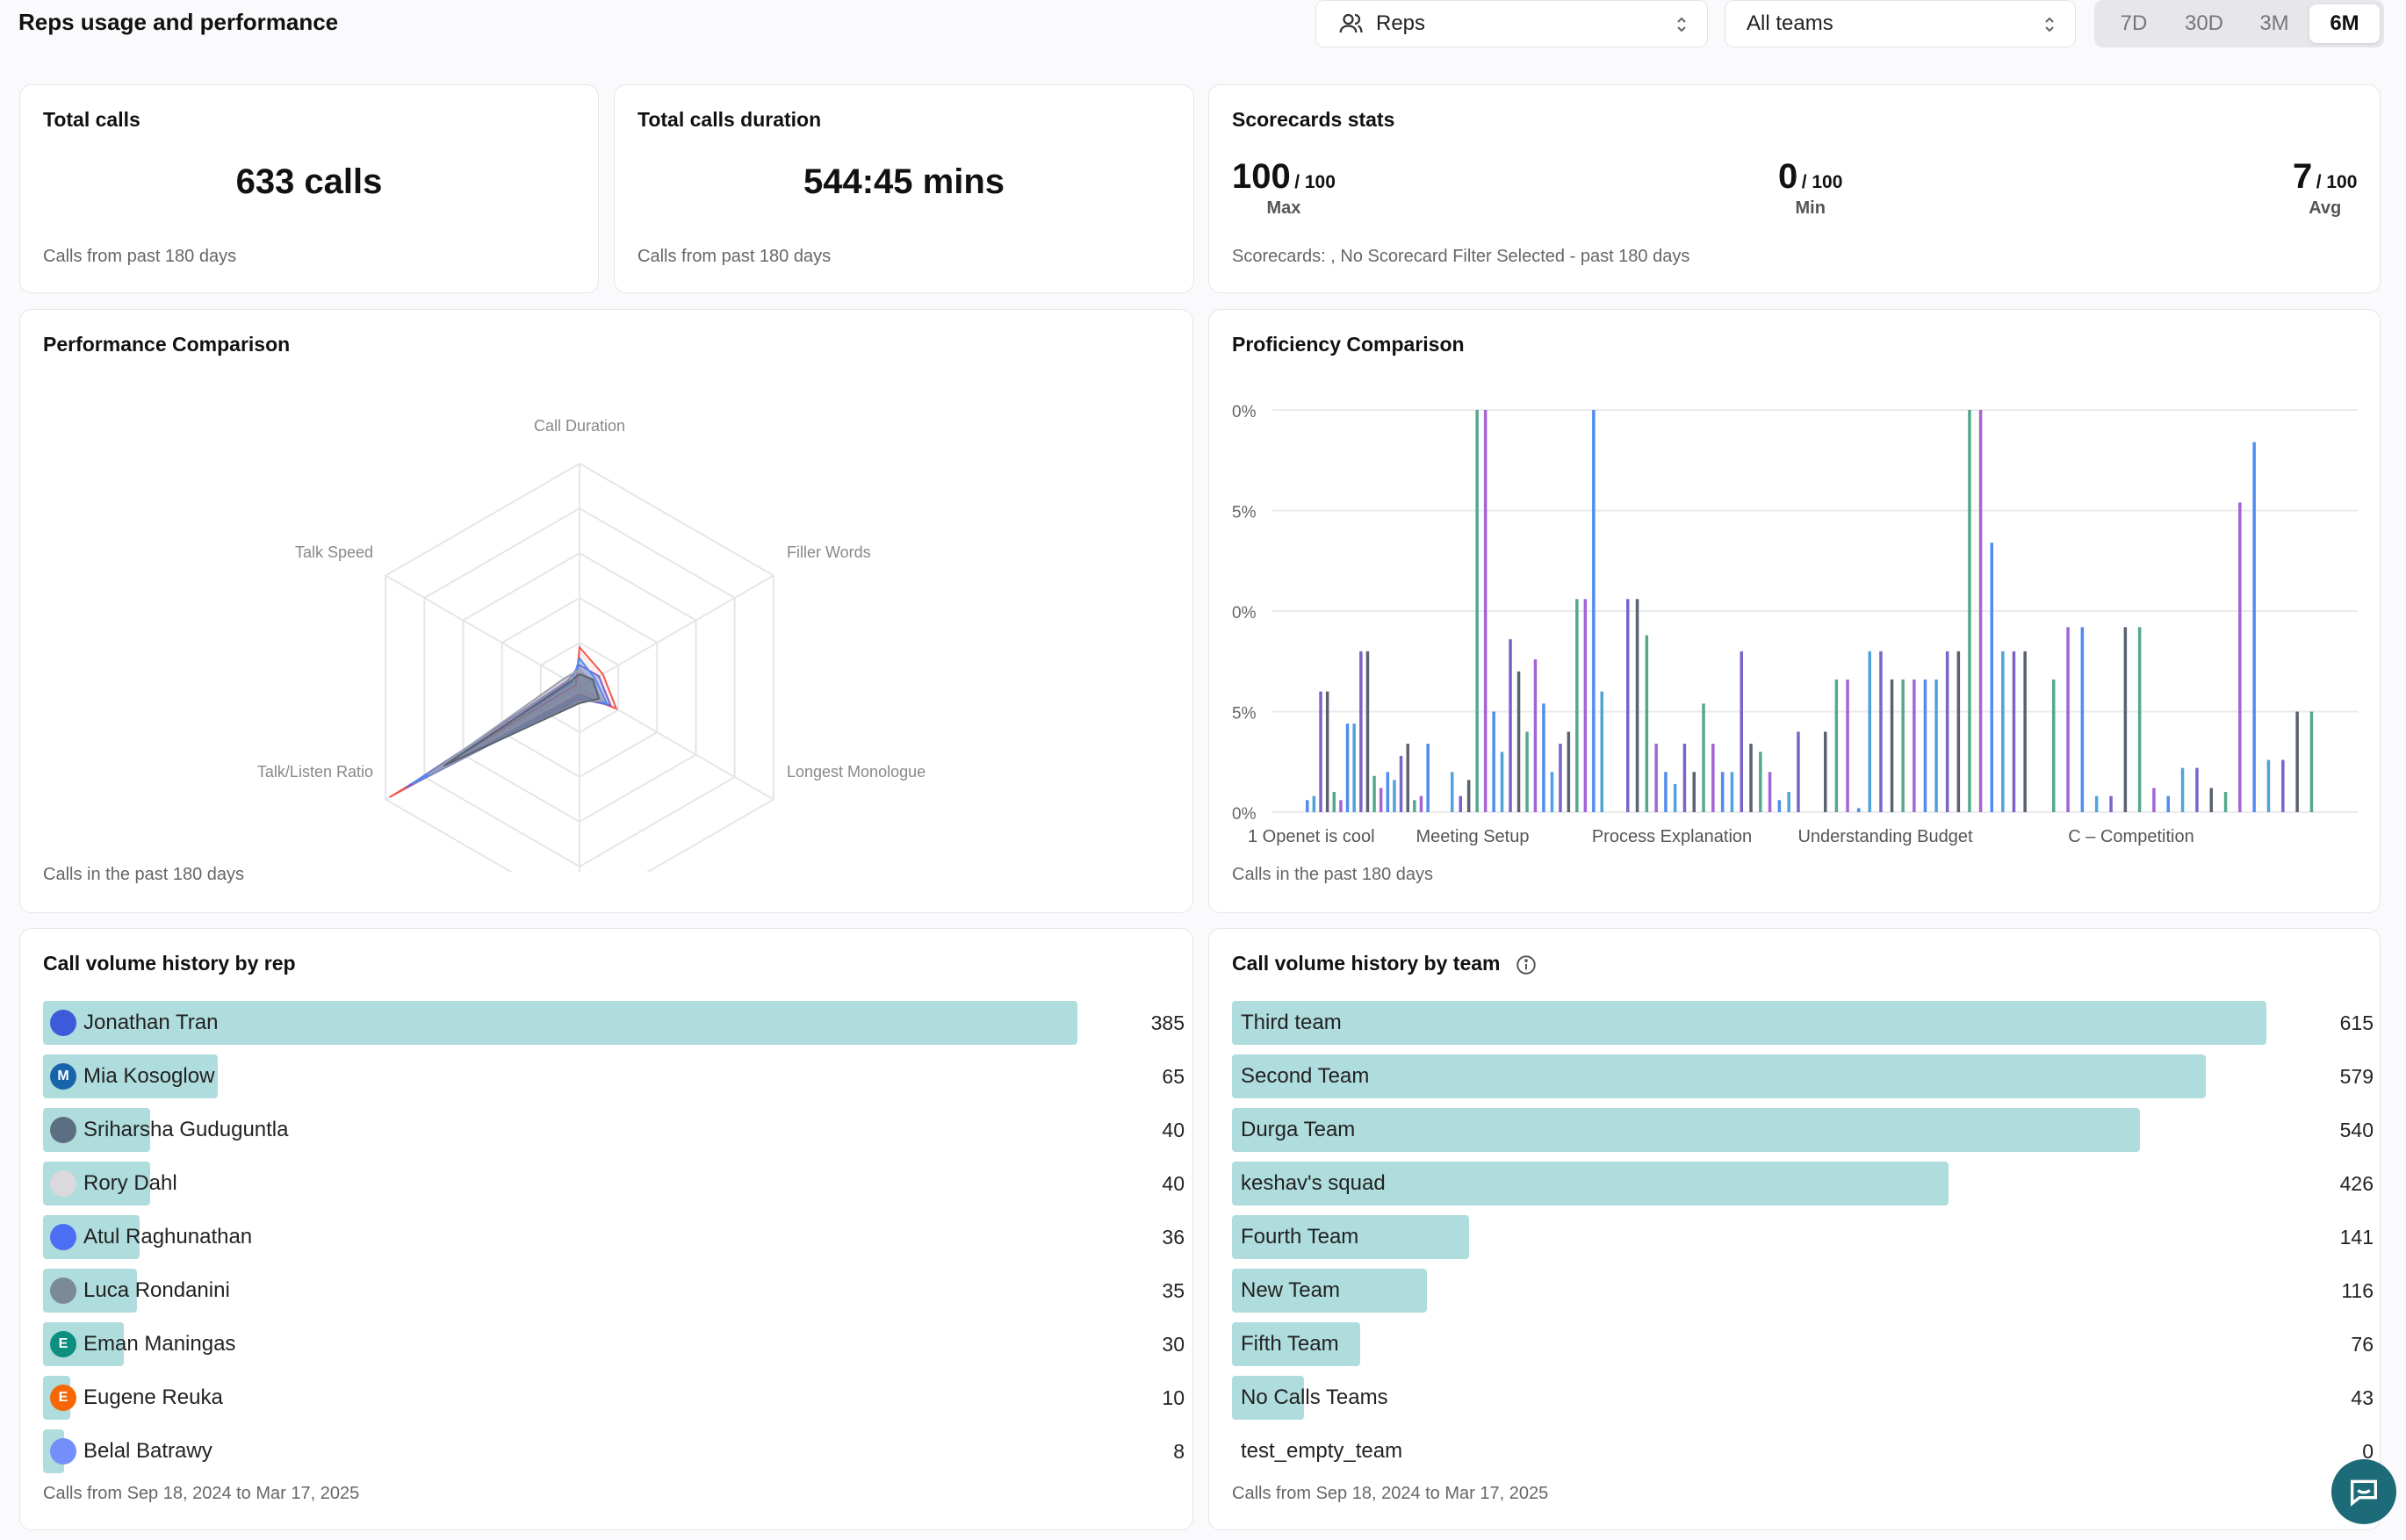 This screenshot has height=1540, width=2406. I want to click on total-calls-value: 633 calls, so click(309, 181).